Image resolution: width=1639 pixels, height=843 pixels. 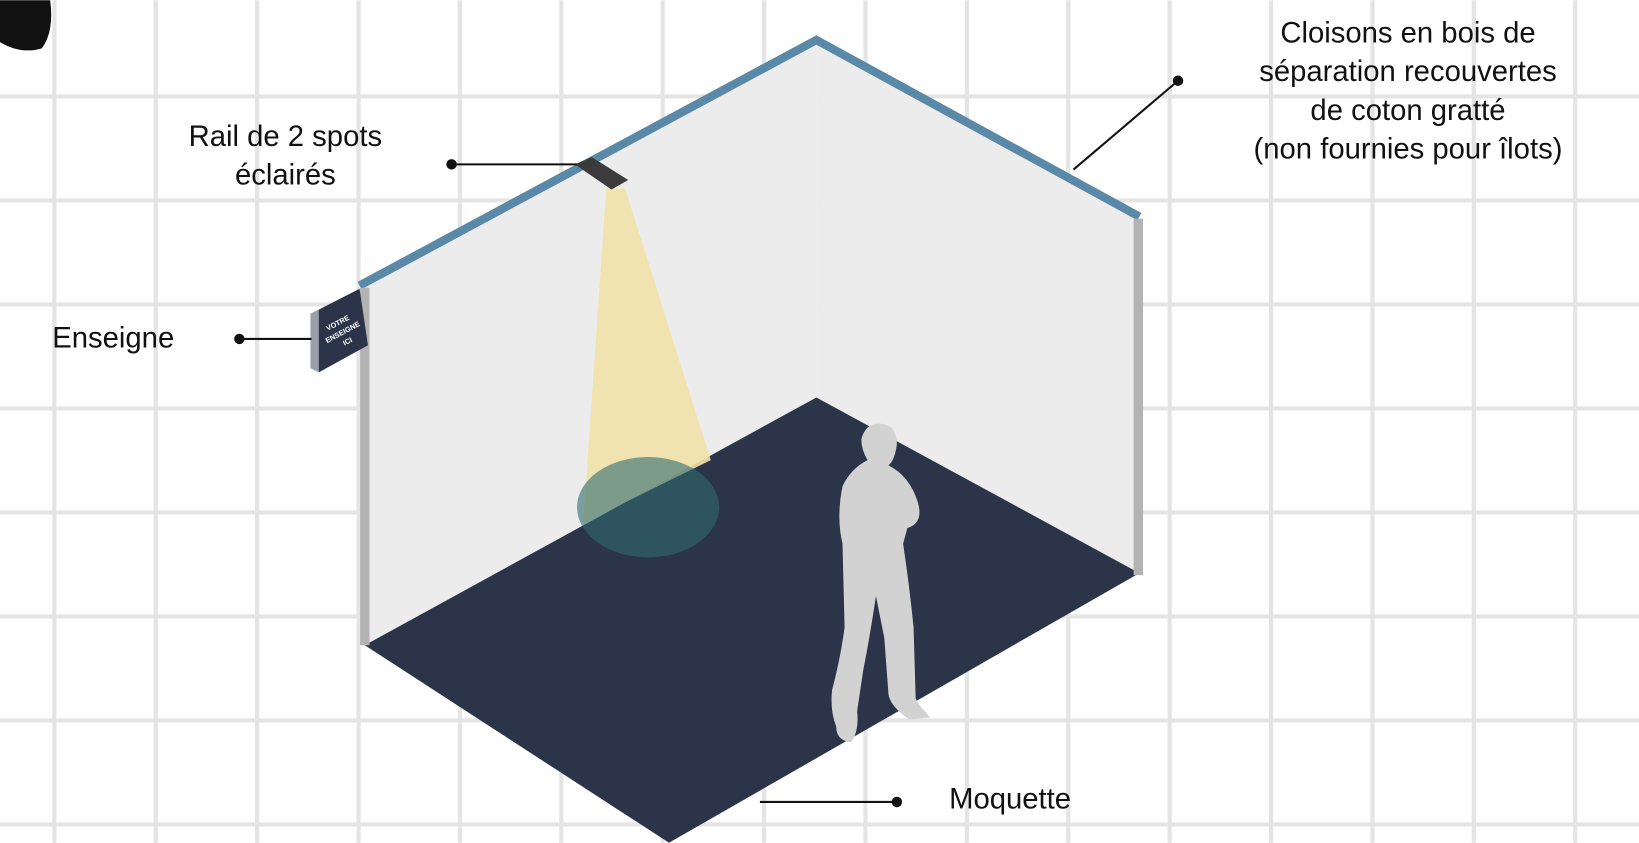 What do you see at coordinates (601, 173) in the screenshot?
I see `spot-rail` at bounding box center [601, 173].